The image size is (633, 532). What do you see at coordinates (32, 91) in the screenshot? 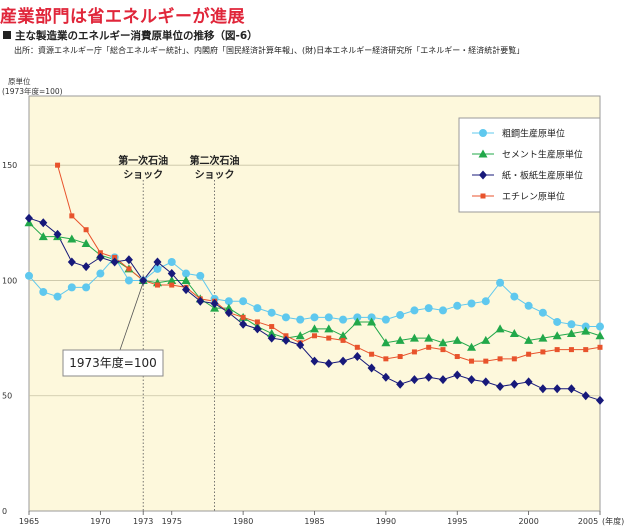
I see `y-axis-sublabel: (1973年度=100)` at bounding box center [32, 91].